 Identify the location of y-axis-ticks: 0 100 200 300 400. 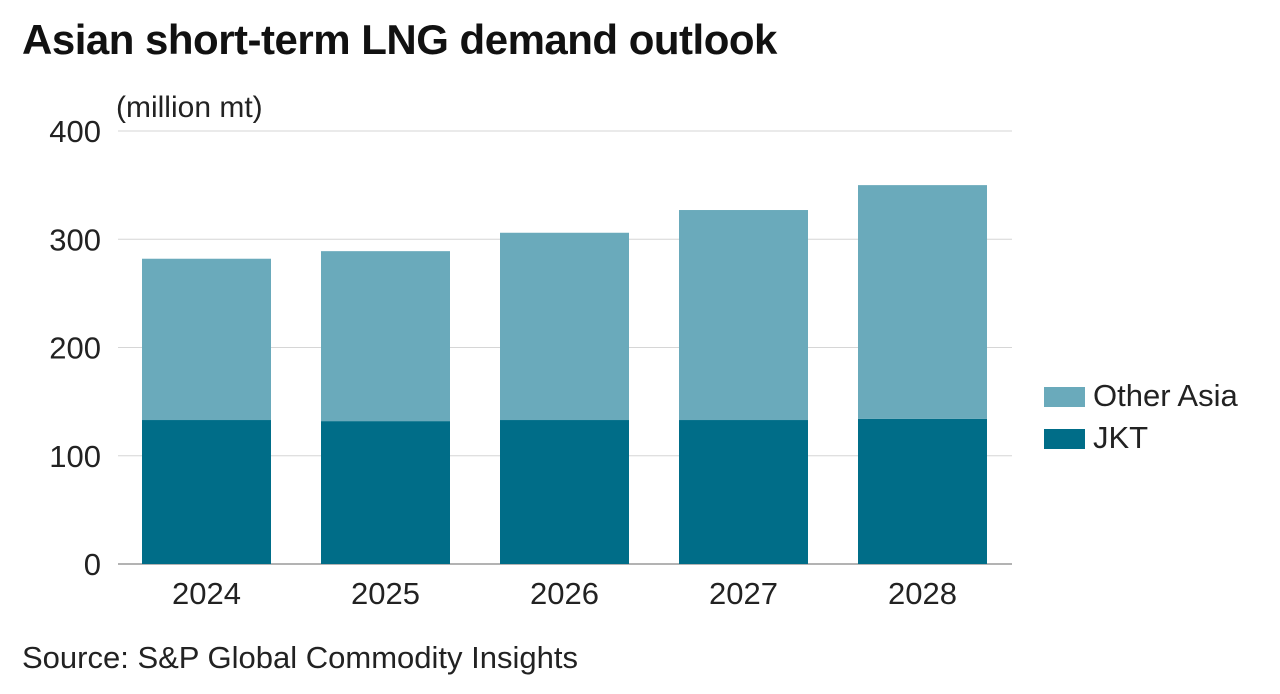
(75, 348).